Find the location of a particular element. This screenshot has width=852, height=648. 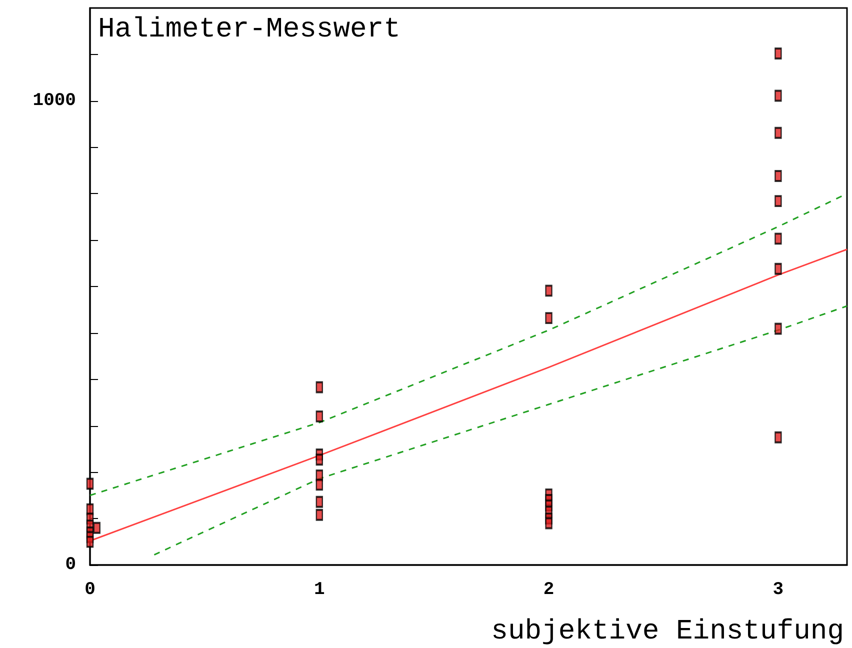

x-tick-label: 3 is located at coordinates (778, 590).